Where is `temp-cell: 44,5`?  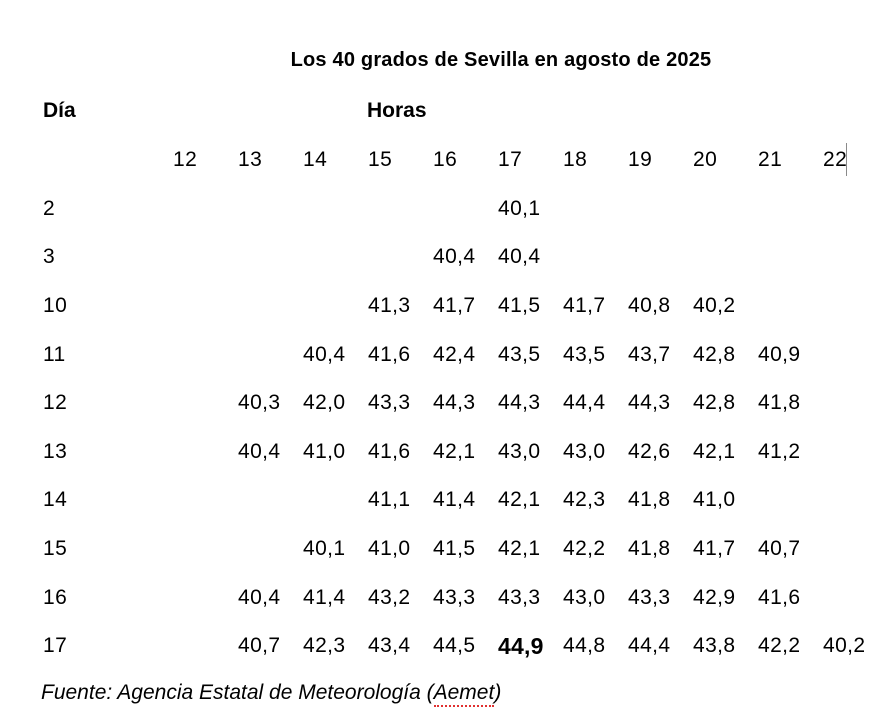
temp-cell: 44,5 is located at coordinates (454, 646).